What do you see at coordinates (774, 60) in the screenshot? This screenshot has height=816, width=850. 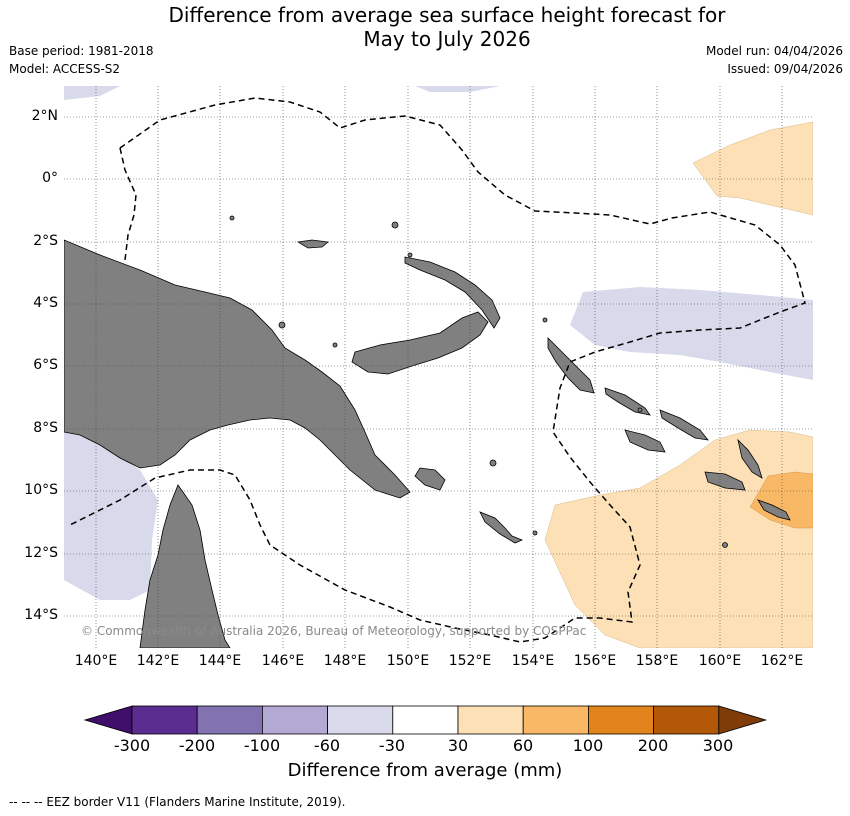 I see `metadata-right: Model run: 04/04/2026 Issued: 09/04/2026` at bounding box center [774, 60].